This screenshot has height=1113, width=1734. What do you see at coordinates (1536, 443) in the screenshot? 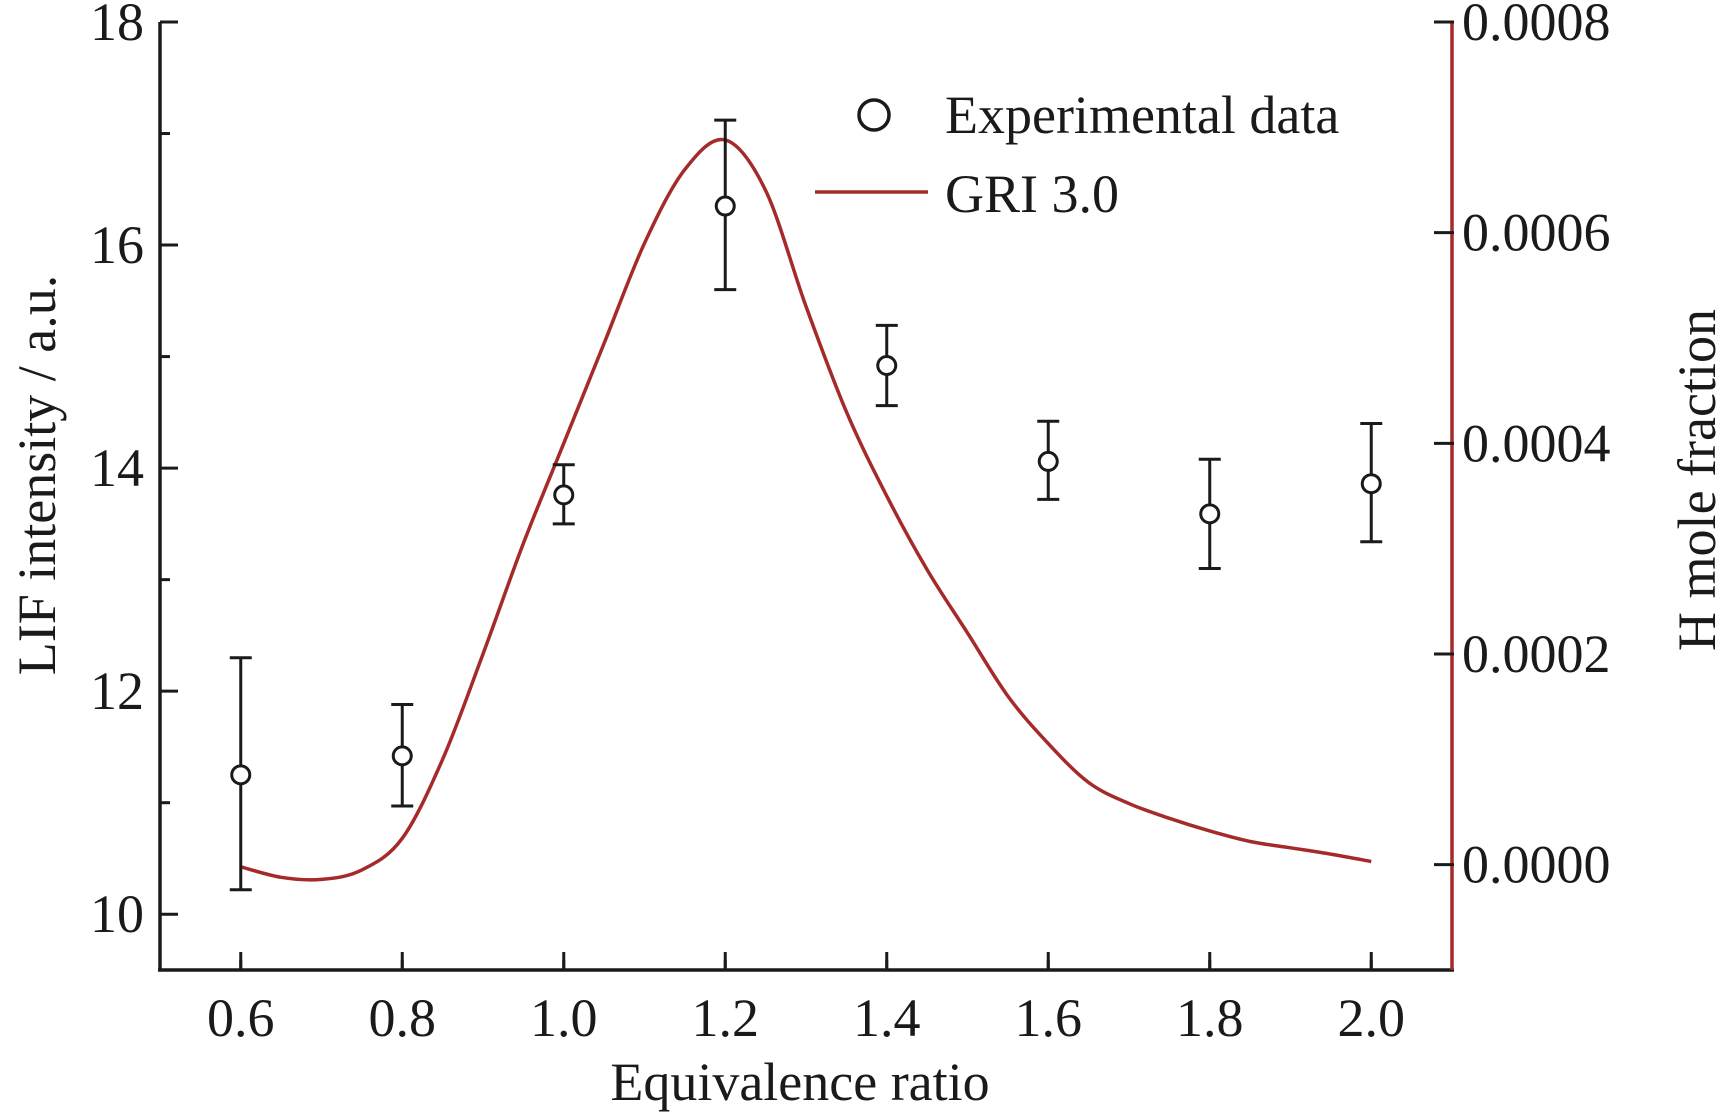
I see `y2-tick-label: 0.0004` at bounding box center [1536, 443].